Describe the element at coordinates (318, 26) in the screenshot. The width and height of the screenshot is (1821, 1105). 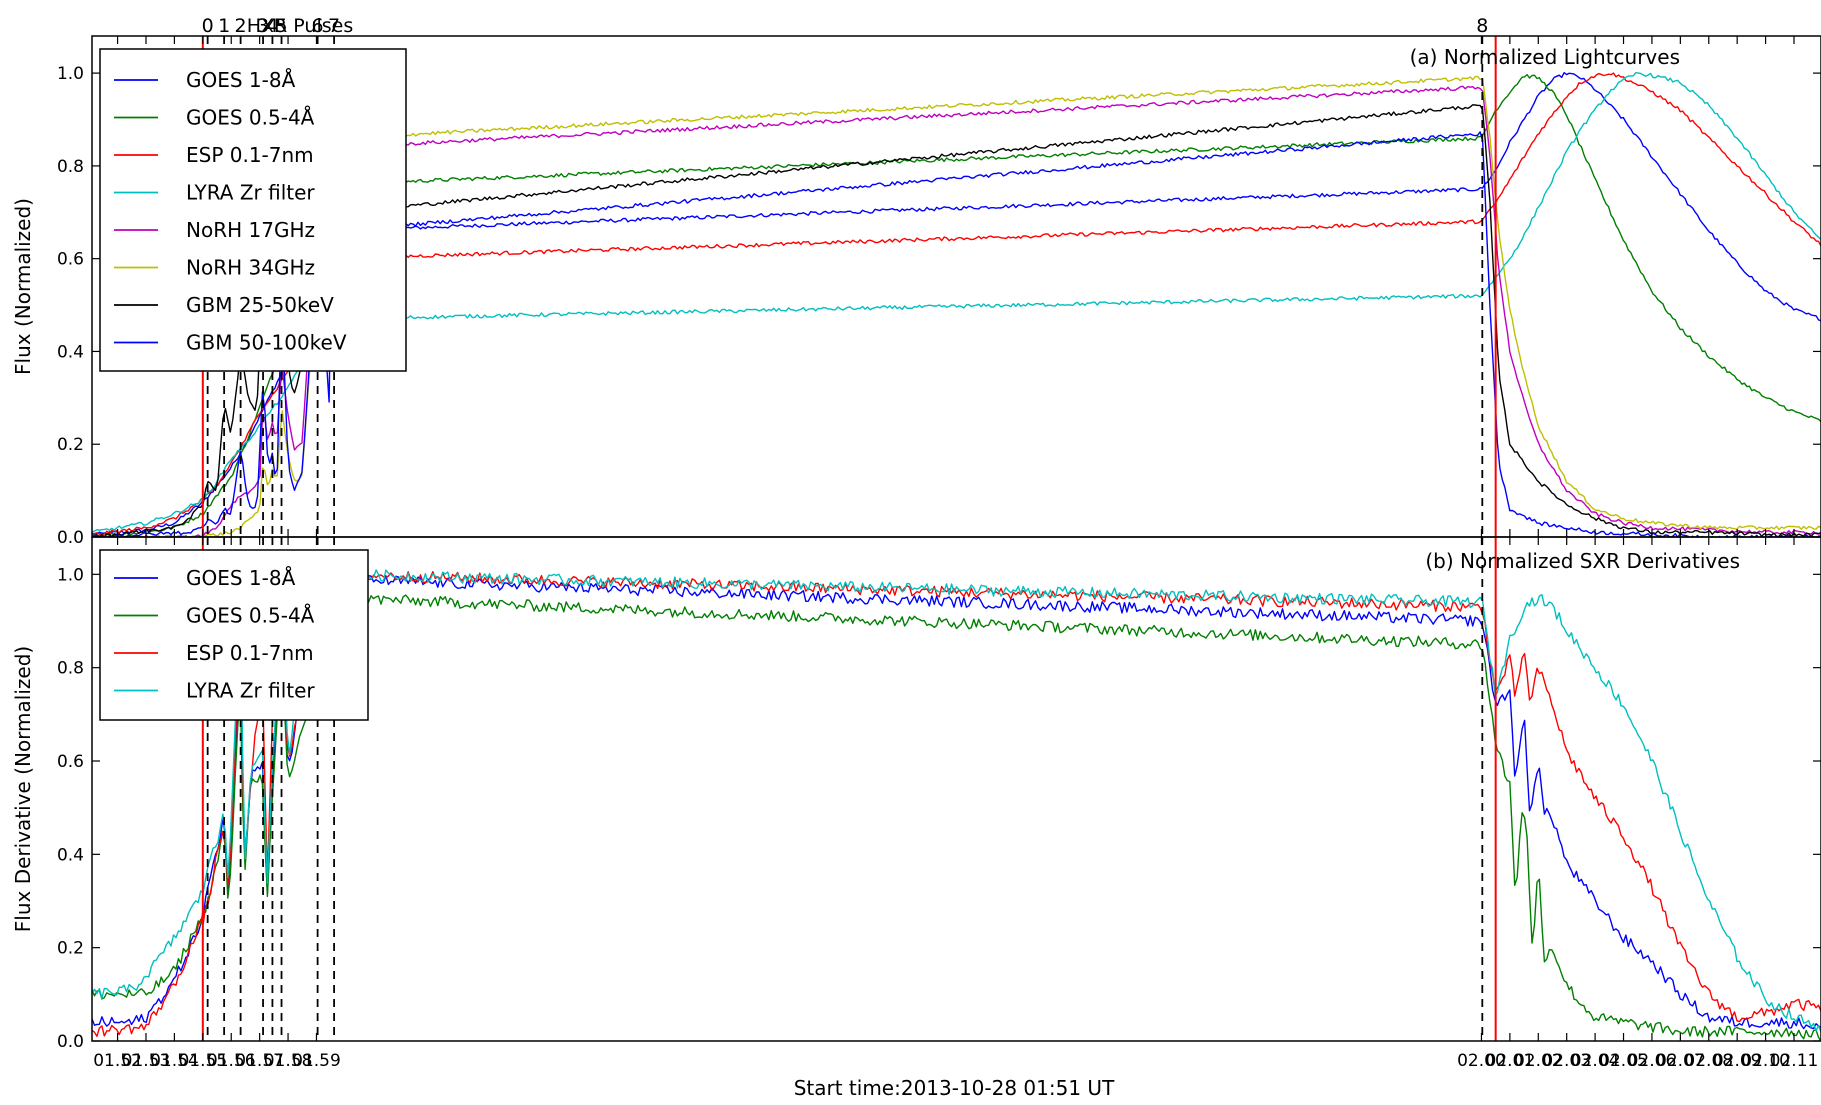
I see `pulse-label-6: 6` at that location.